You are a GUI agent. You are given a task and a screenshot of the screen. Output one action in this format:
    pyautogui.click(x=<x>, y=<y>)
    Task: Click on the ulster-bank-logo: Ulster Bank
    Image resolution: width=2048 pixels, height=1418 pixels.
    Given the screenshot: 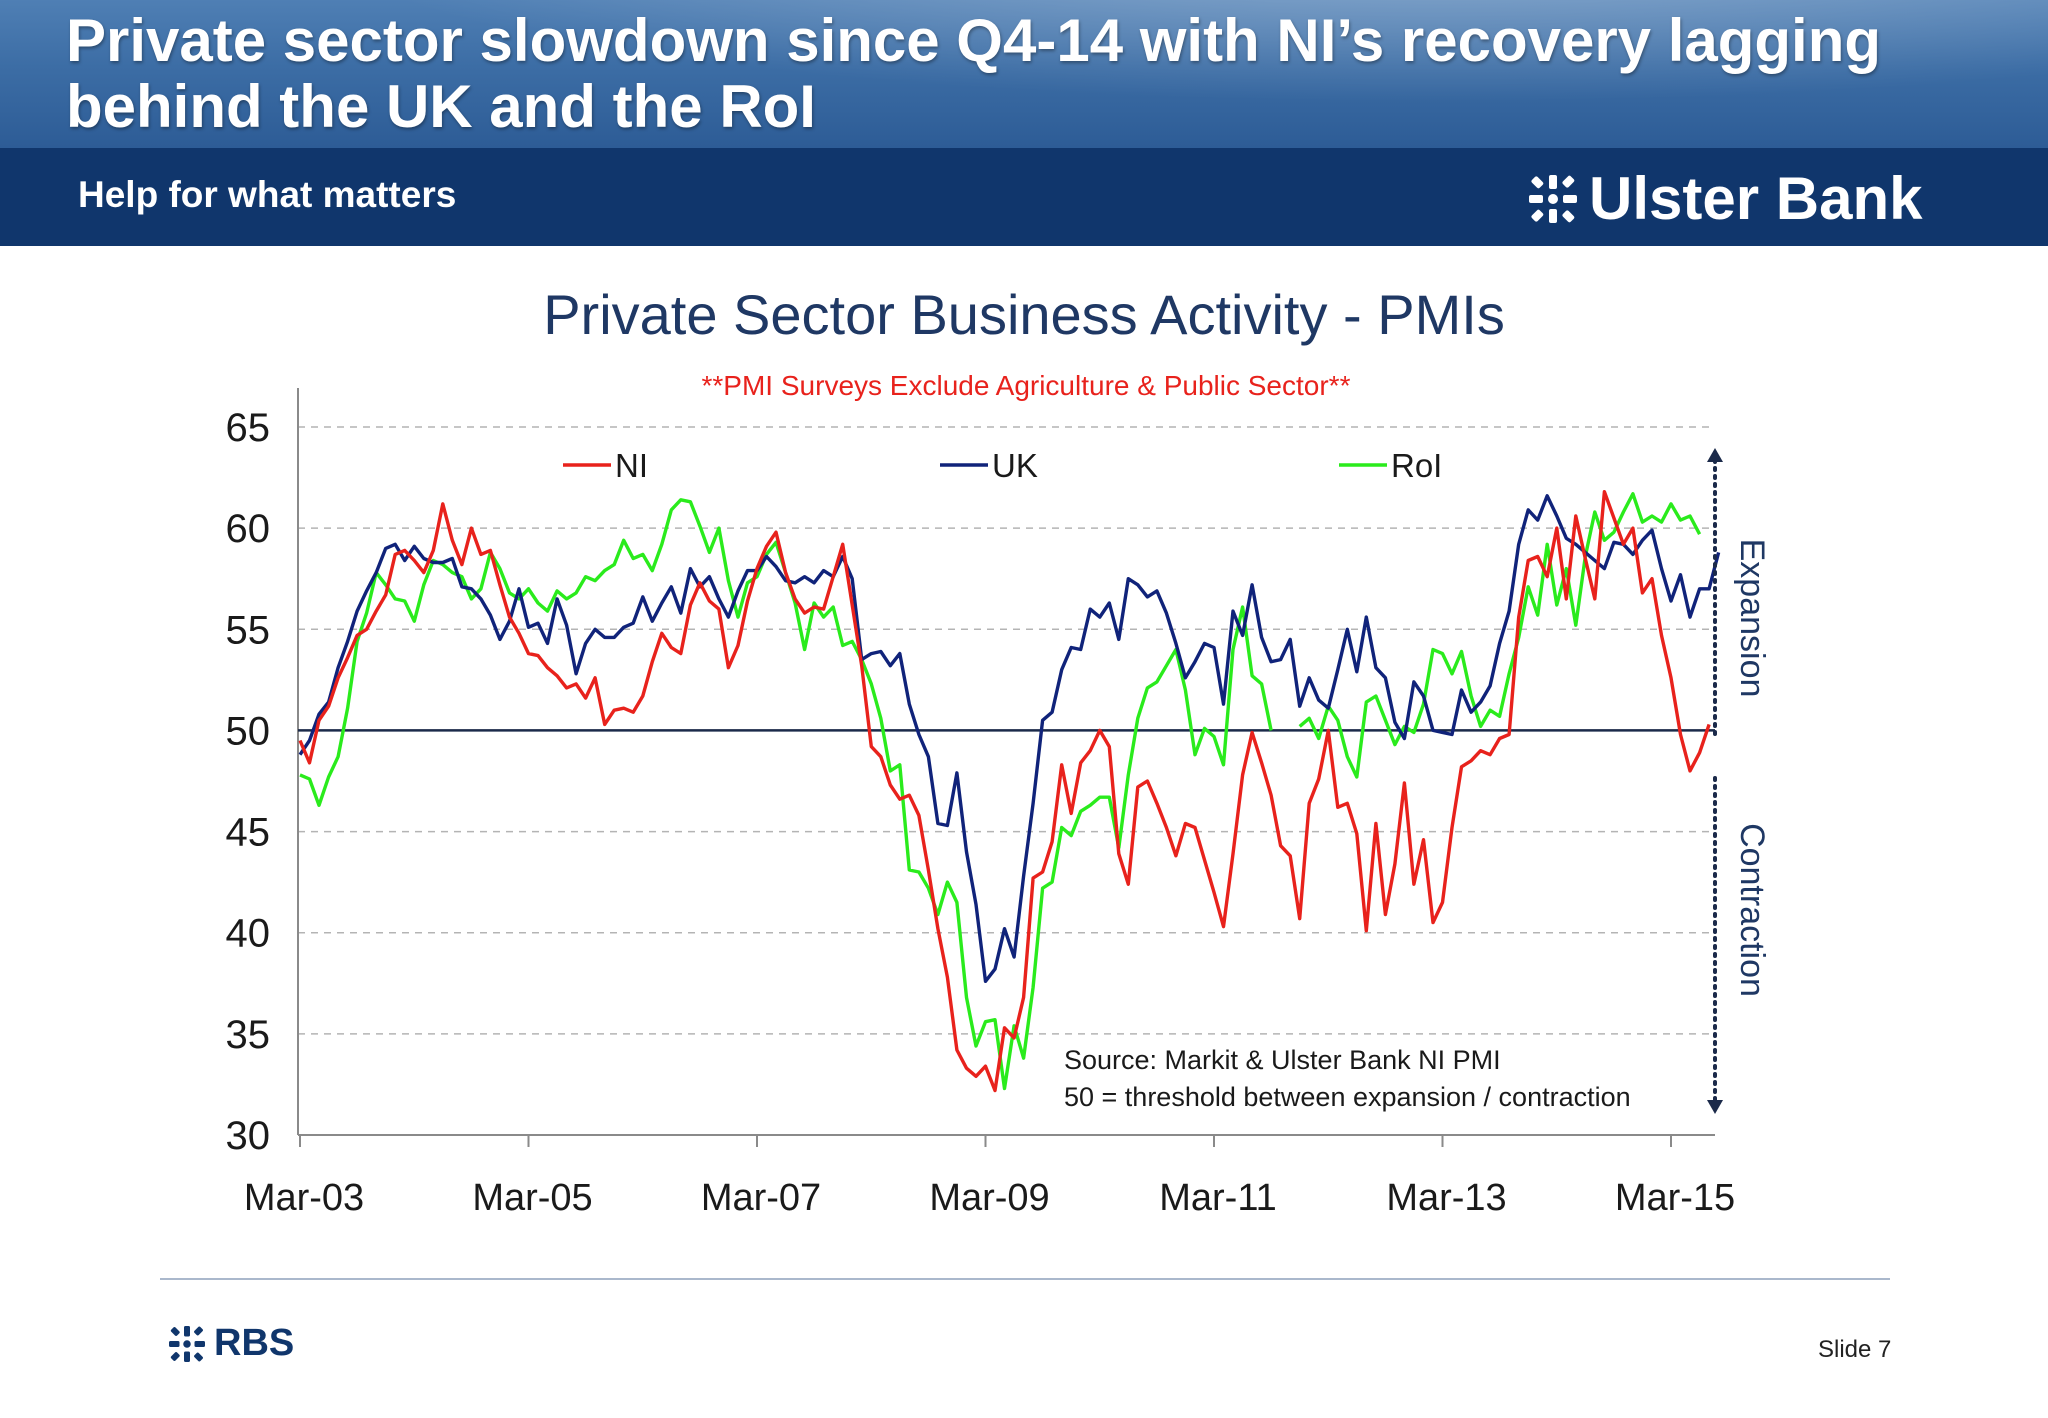 What is the action you would take?
    pyautogui.click(x=1723, y=198)
    